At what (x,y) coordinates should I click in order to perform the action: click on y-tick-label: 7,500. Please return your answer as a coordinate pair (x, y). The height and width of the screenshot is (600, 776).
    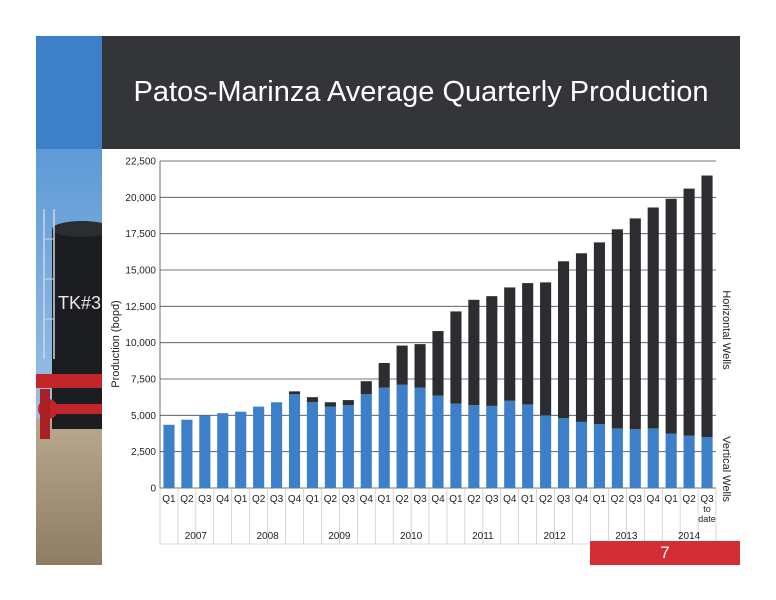
    Looking at the image, I should click on (143, 380).